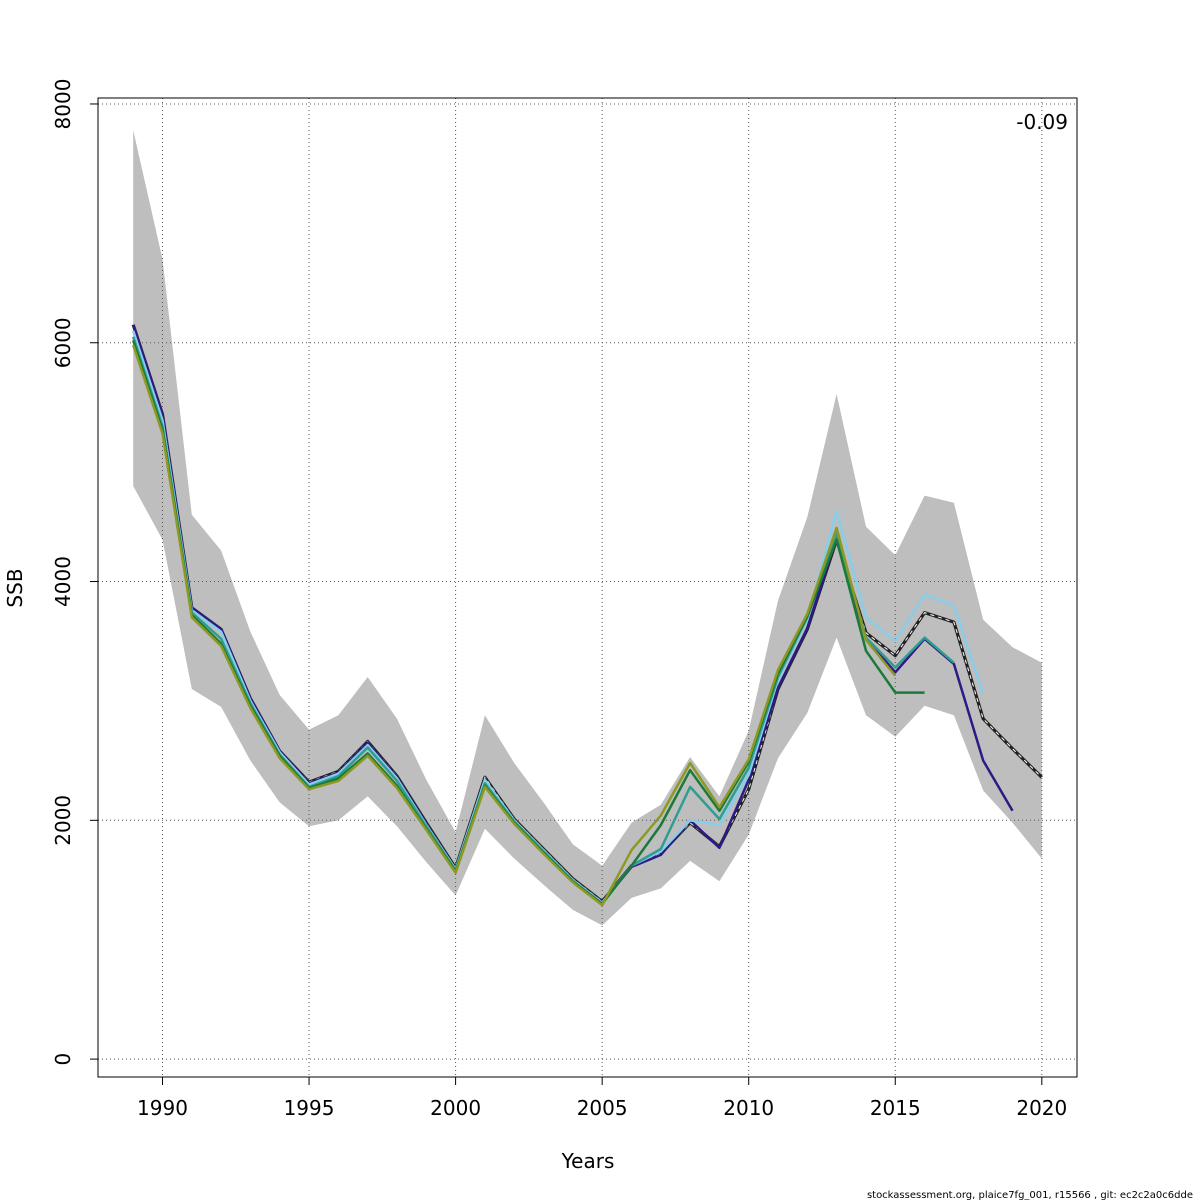 This screenshot has width=1200, height=1200. I want to click on y-axis-title: SSB, so click(15, 587).